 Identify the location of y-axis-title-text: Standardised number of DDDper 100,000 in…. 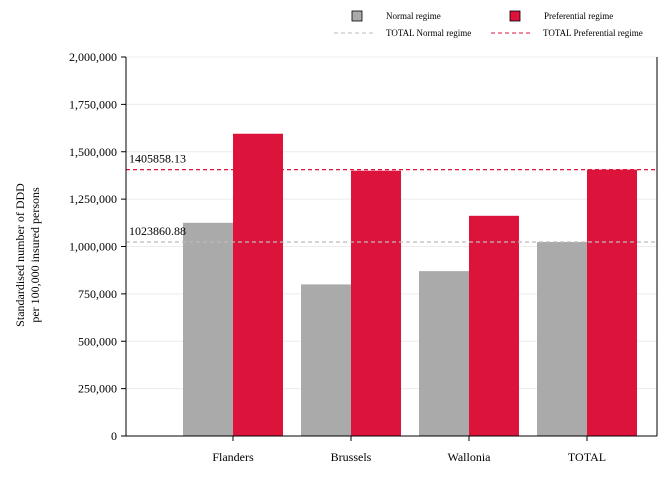
(27, 255).